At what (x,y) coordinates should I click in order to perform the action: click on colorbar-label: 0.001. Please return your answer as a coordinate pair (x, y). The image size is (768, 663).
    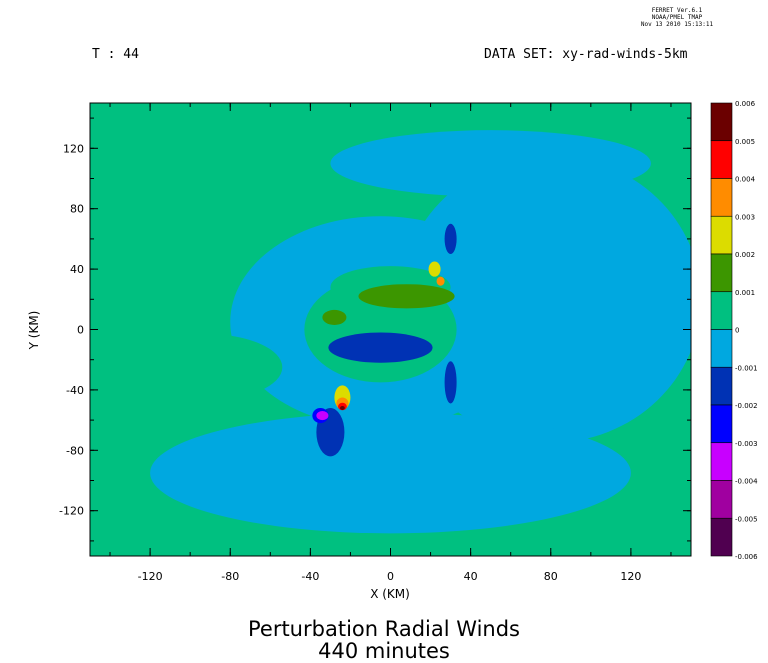
    Looking at the image, I should click on (745, 293).